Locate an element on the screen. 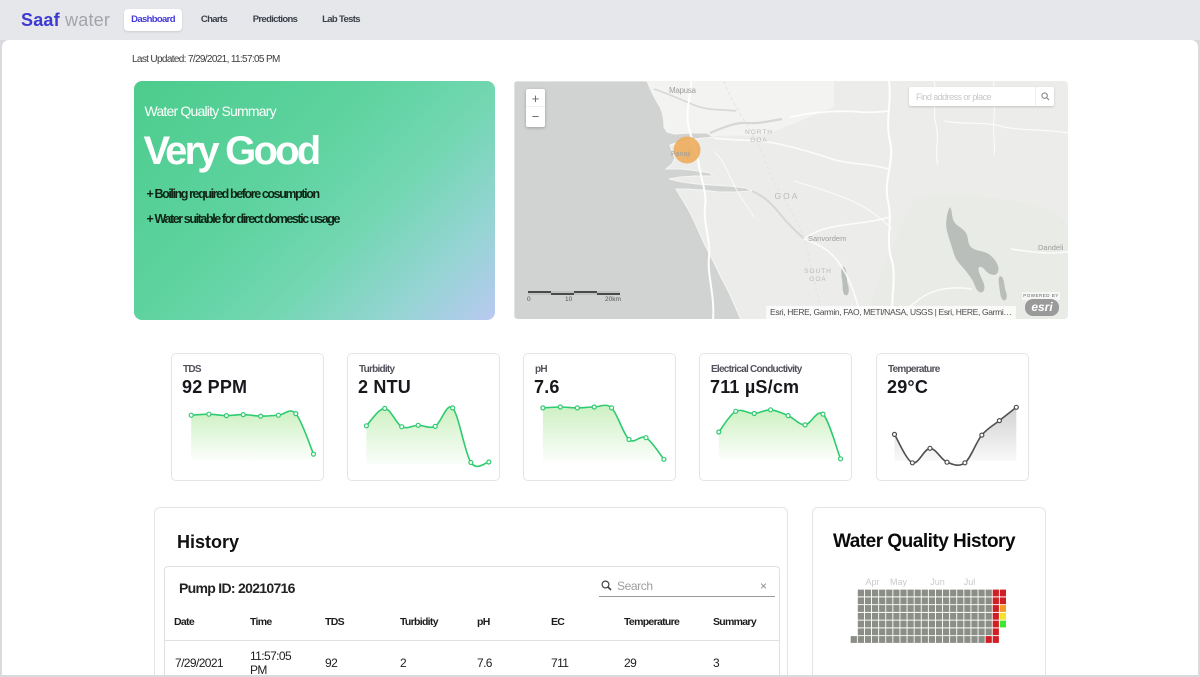 This screenshot has width=1200, height=677. svg-text: Dandeli is located at coordinates (1051, 247).